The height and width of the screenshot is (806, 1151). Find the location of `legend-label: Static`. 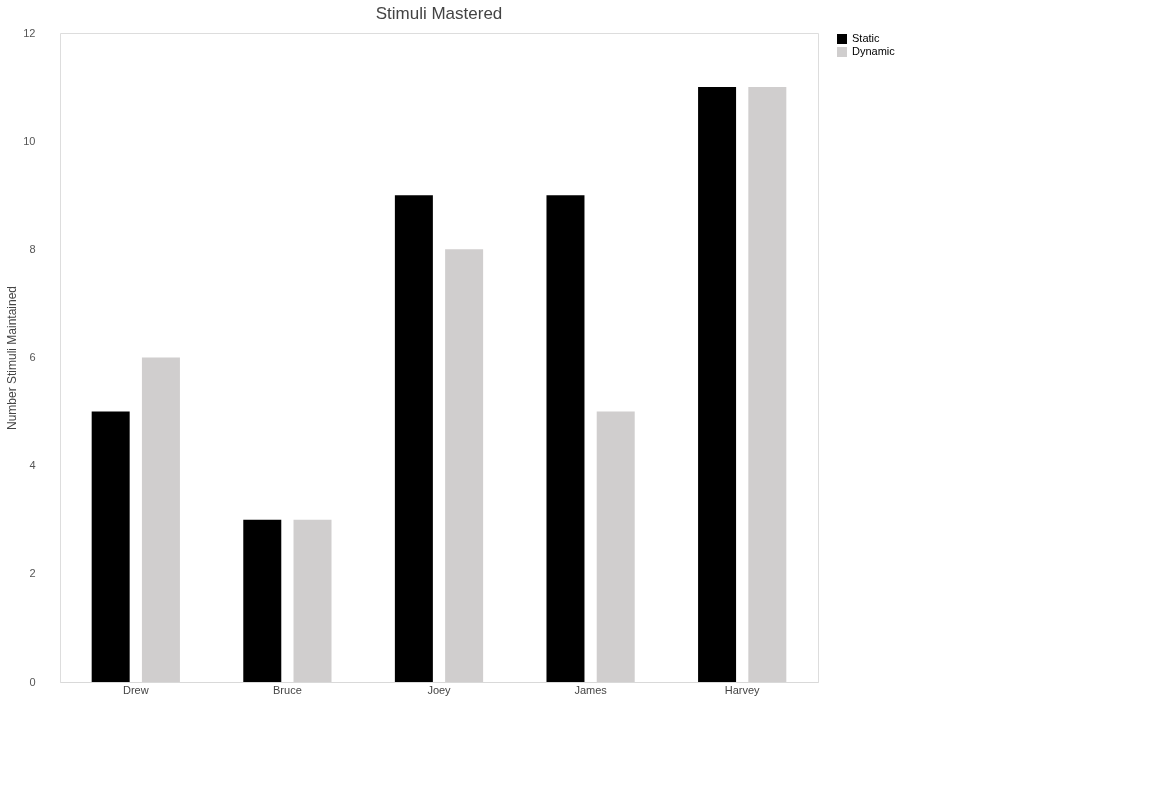

legend-label: Static is located at coordinates (866, 38).